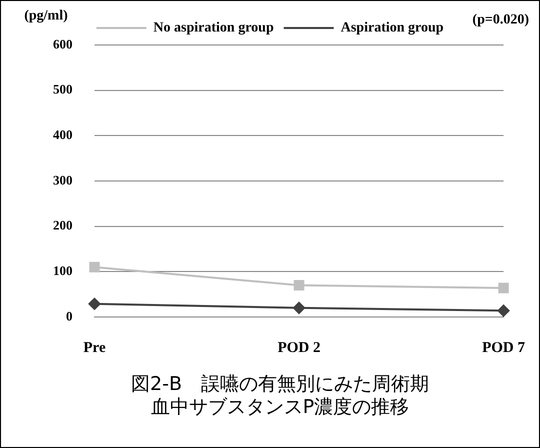 The width and height of the screenshot is (540, 448). Describe the element at coordinates (62, 180) in the screenshot. I see `y-tick-label: 300` at that location.